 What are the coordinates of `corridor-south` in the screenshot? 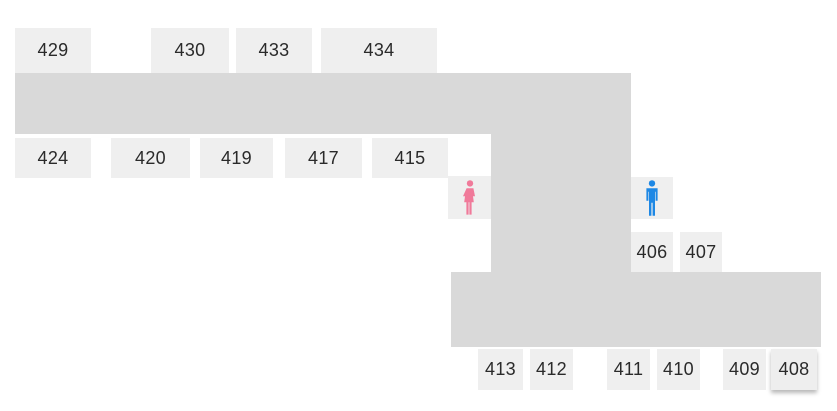 It's located at (636, 309).